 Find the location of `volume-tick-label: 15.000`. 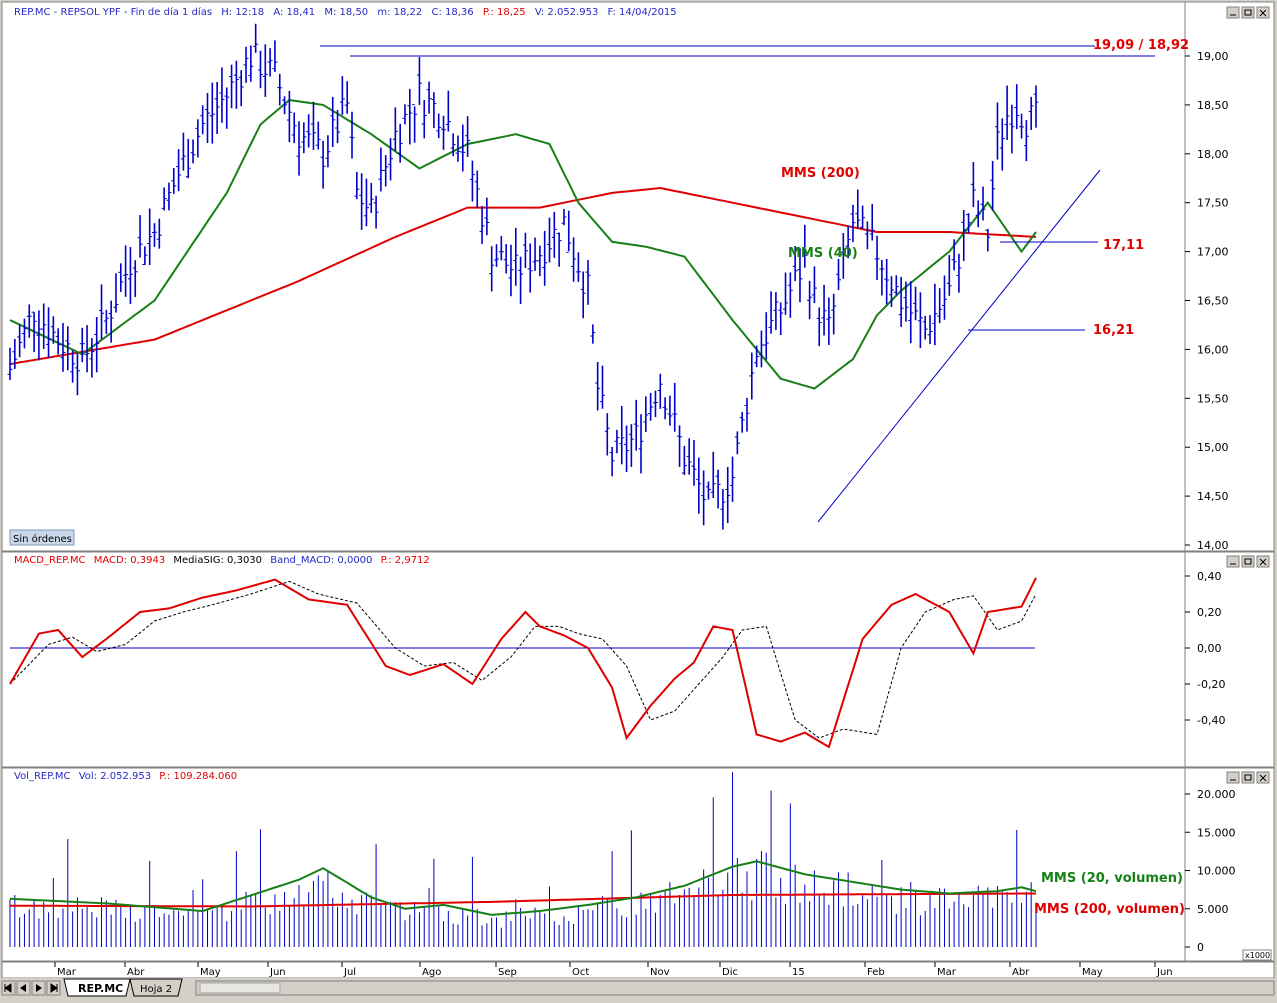

volume-tick-label: 15.000 is located at coordinates (1216, 832).